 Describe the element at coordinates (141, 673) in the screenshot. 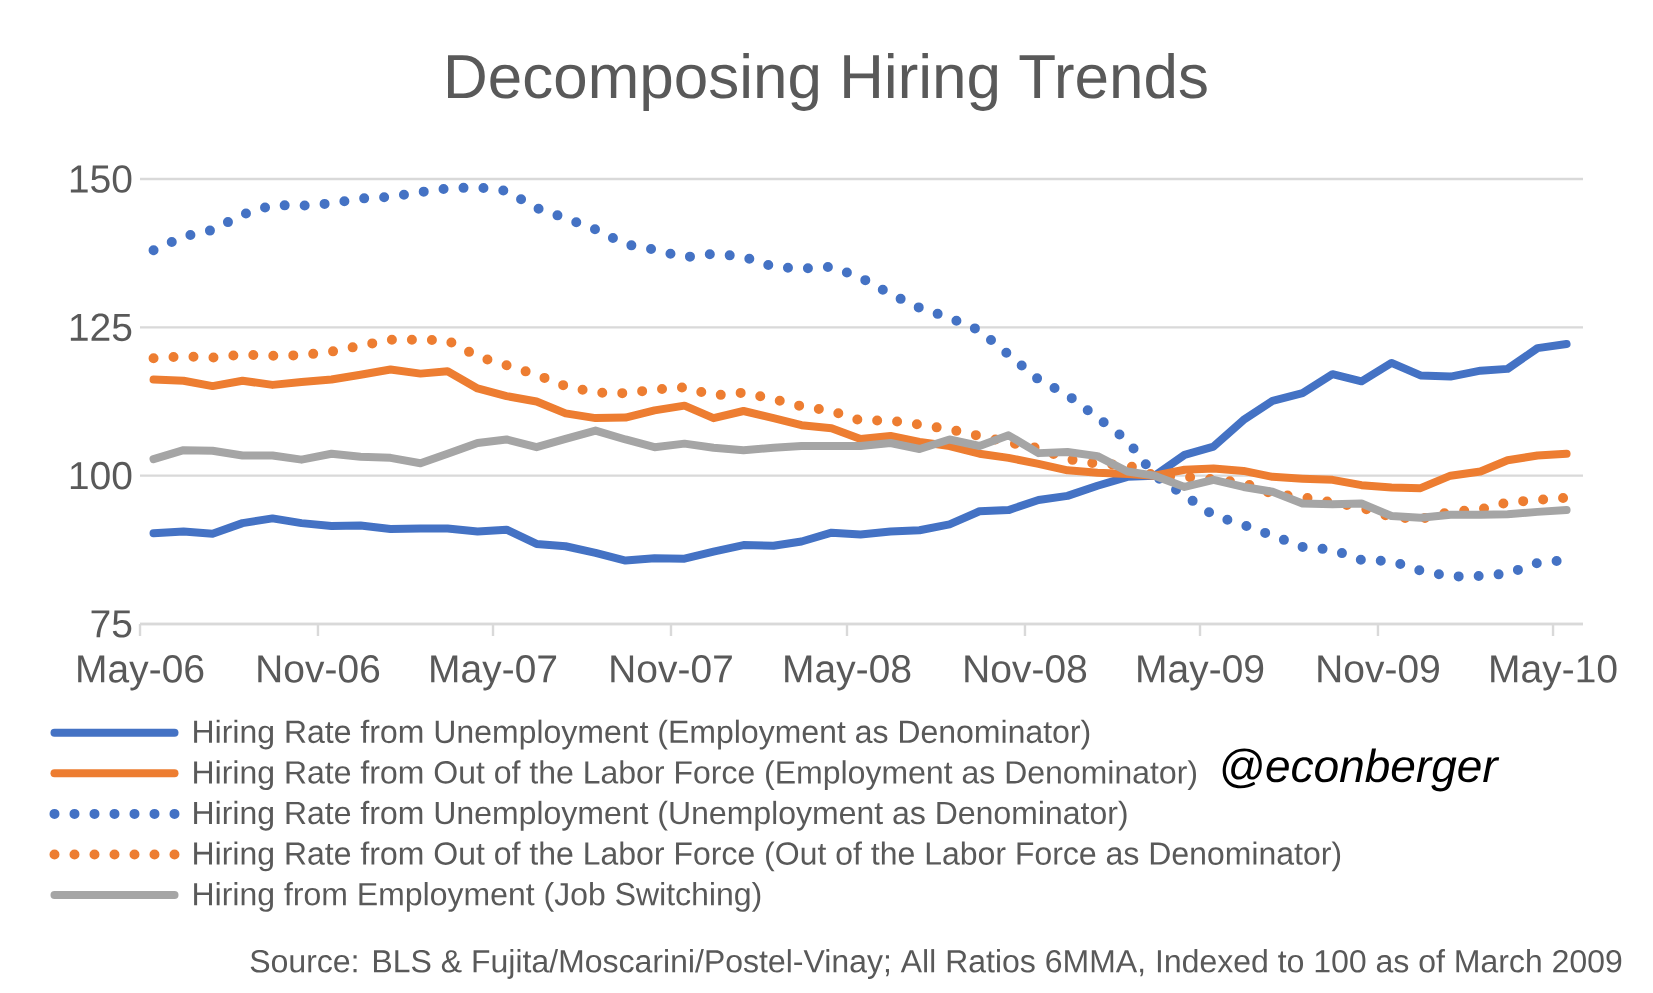

I see `x-tick-label: May-06` at that location.